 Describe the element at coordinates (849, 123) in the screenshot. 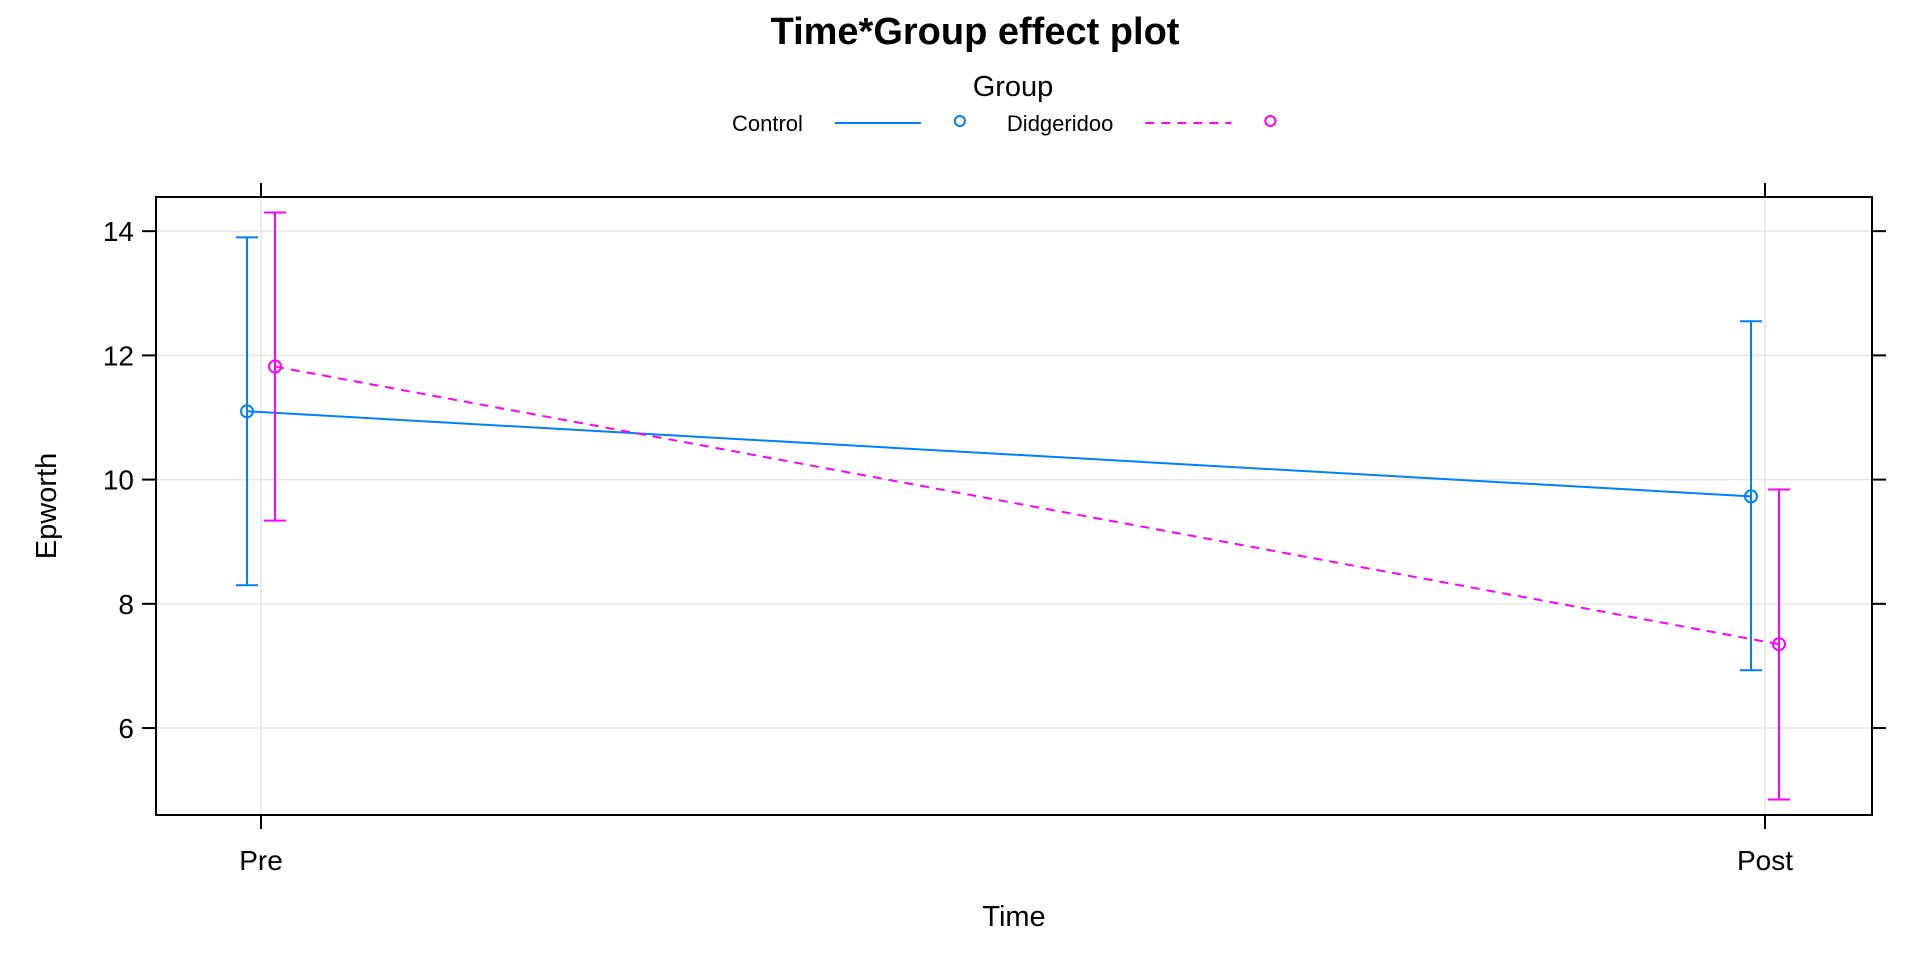

I see `legend-item-control: Control` at that location.